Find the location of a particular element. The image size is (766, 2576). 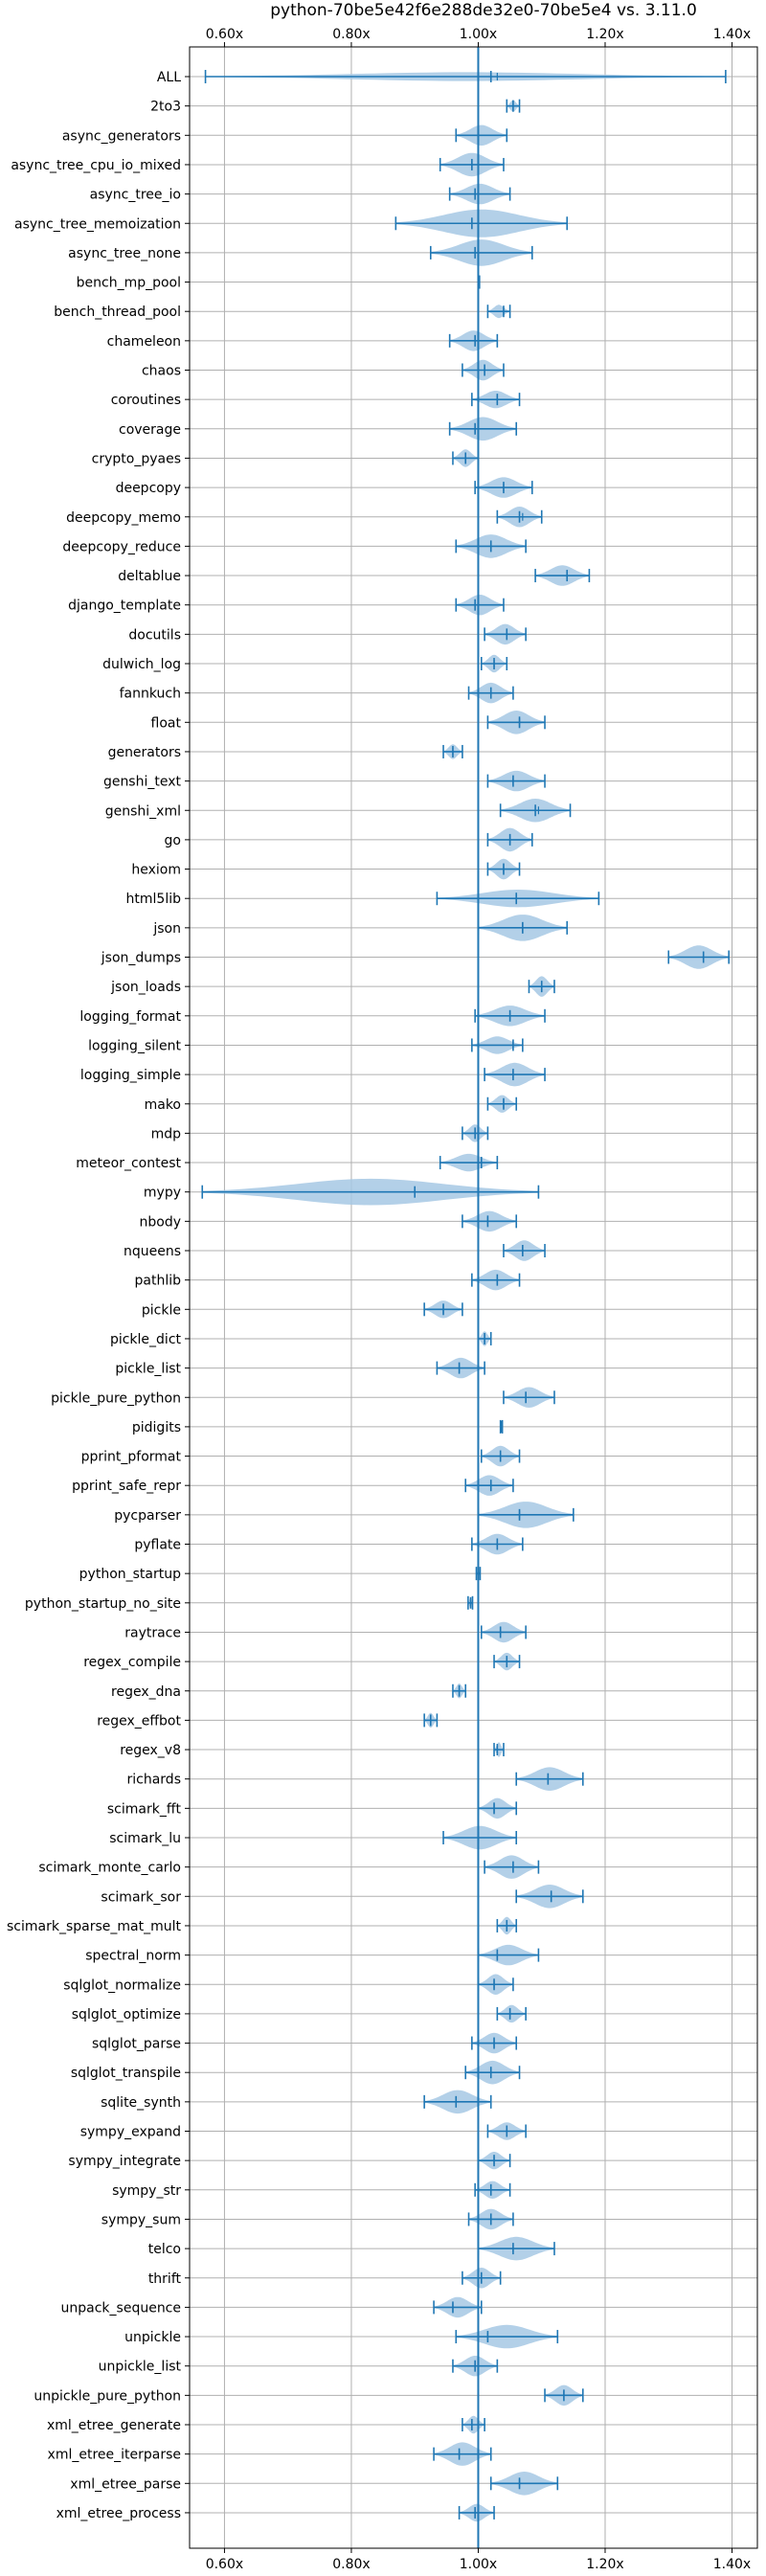

whisker-pprint_safe_repr is located at coordinates (489, 1486).